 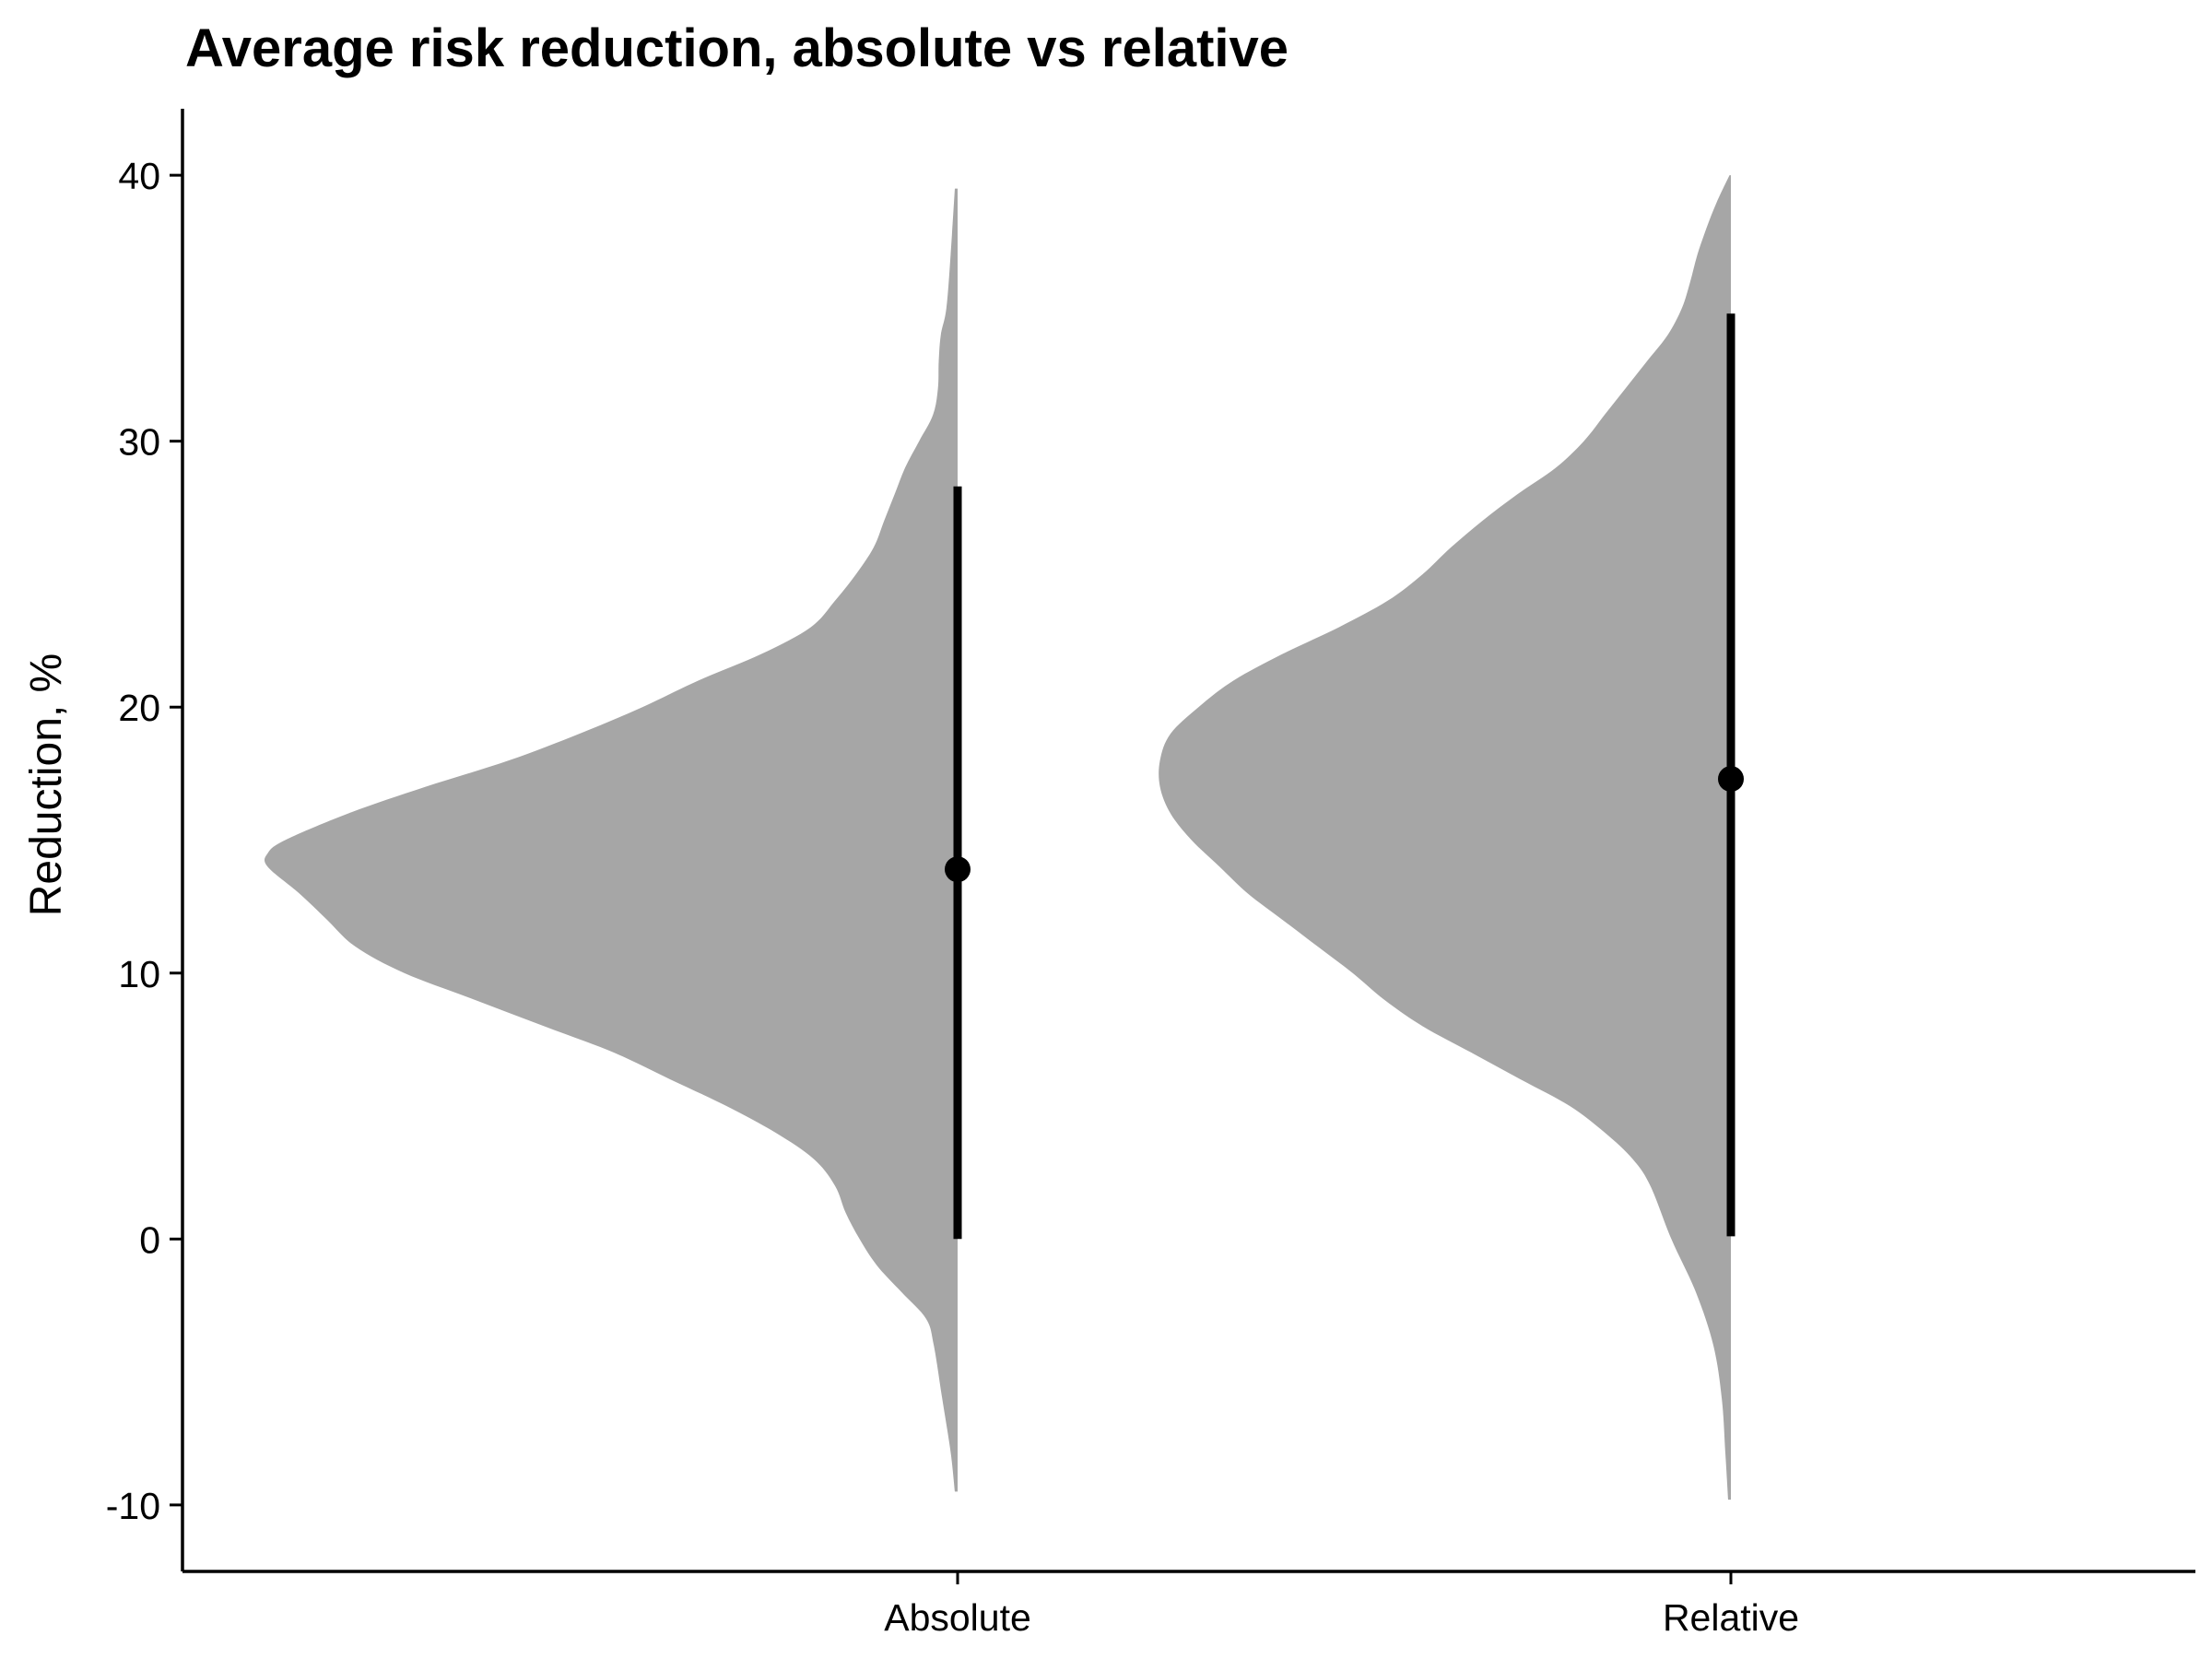 I want to click on y-tick-label: -10, so click(x=133, y=1506).